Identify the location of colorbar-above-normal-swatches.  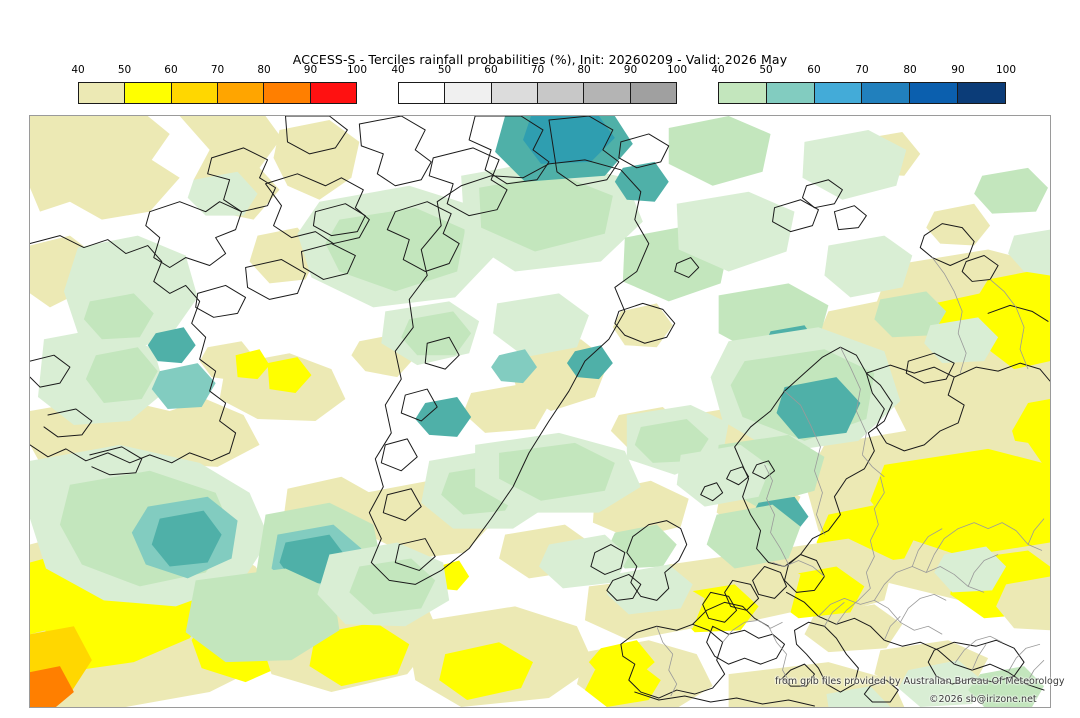
(862, 93).